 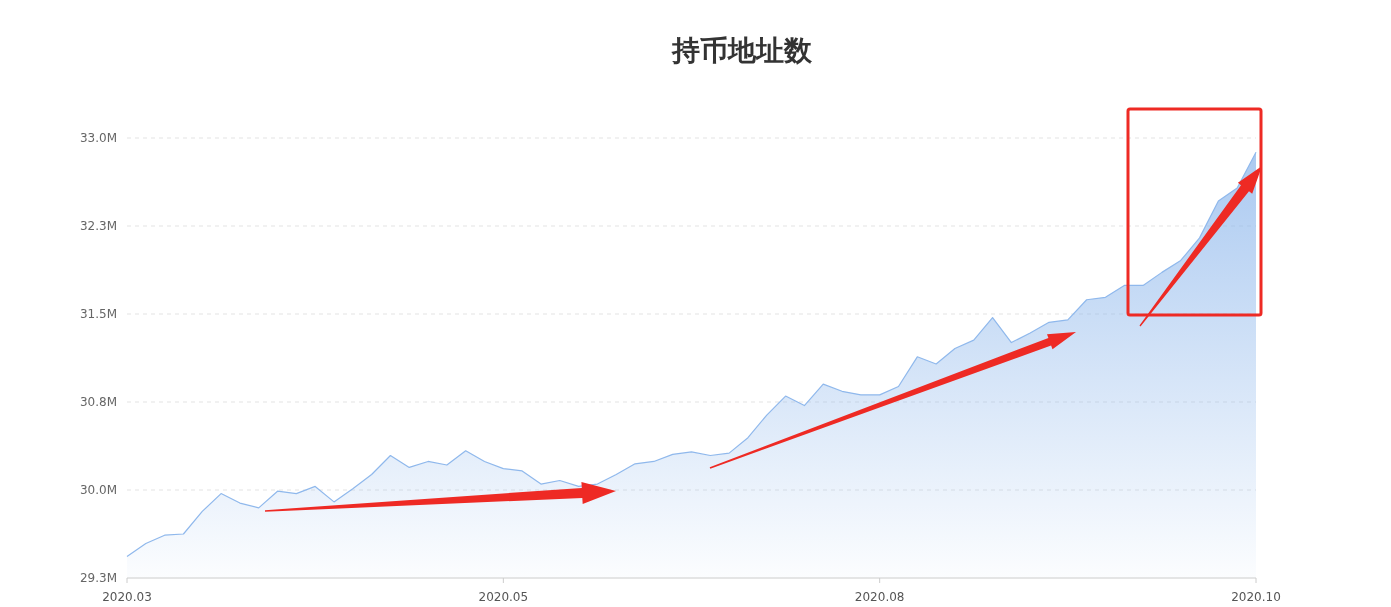 What do you see at coordinates (98, 138) in the screenshot?
I see `y-tick-label: 33.0M` at bounding box center [98, 138].